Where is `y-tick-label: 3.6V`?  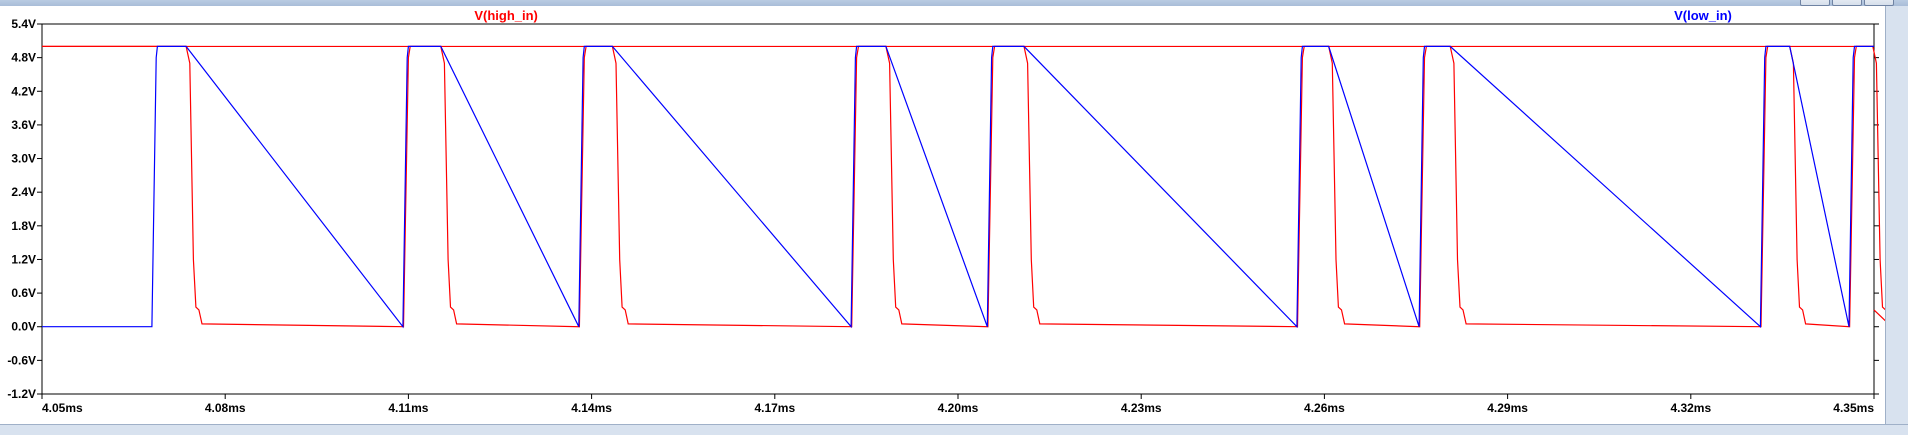
y-tick-label: 3.6V is located at coordinates (23, 125).